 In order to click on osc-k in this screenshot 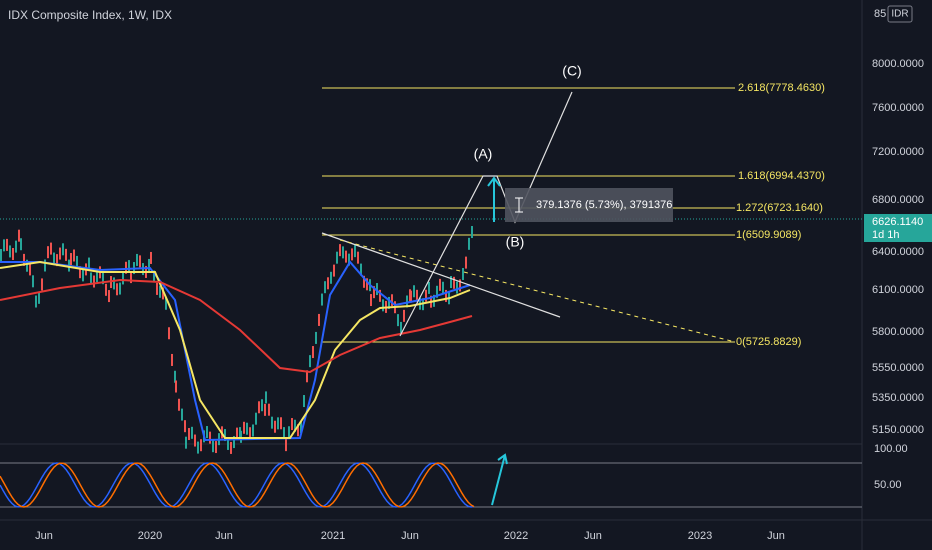, I will do `click(237, 485)`.